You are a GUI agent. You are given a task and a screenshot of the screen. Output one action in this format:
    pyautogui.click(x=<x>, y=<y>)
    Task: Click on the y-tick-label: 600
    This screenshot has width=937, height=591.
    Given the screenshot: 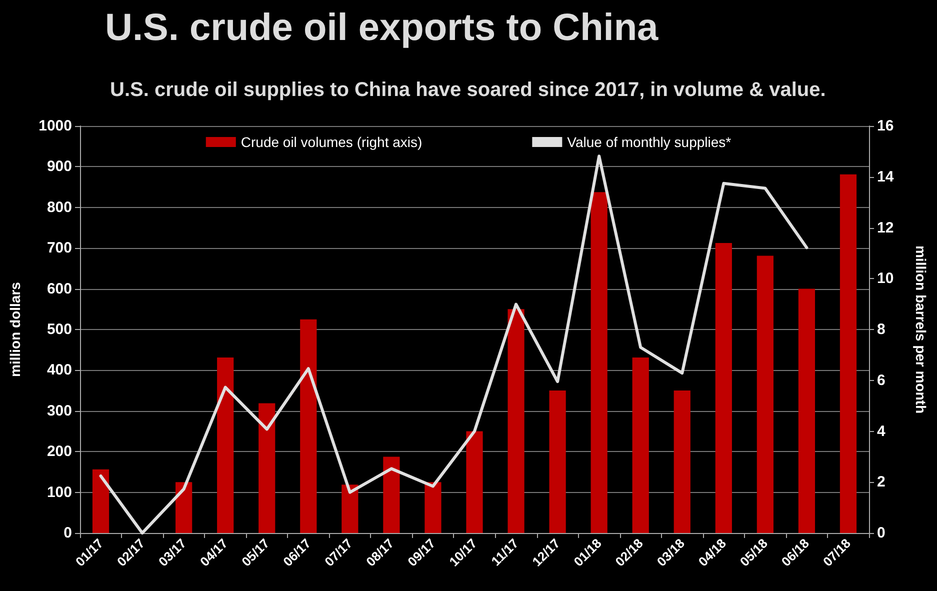 What is the action you would take?
    pyautogui.click(x=59, y=289)
    